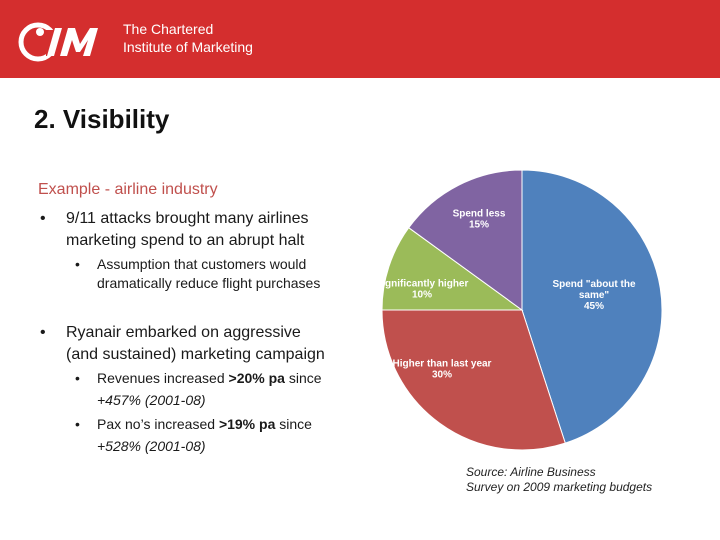 The image size is (720, 540). Describe the element at coordinates (559, 487) in the screenshot. I see `source-line2: Survey on 2009 marketing budgets` at that location.